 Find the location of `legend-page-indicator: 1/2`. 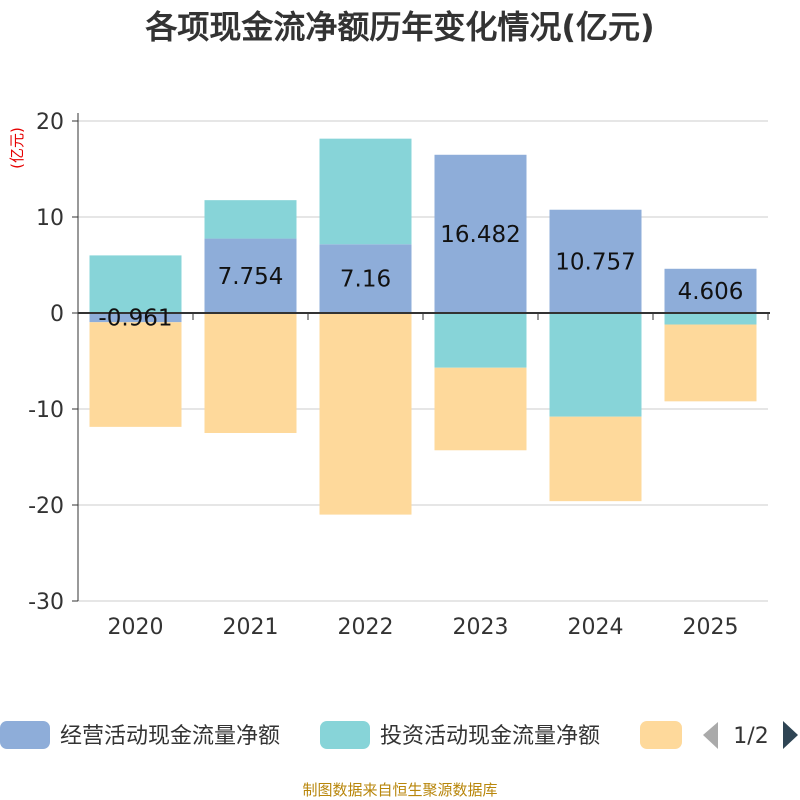

legend-page-indicator: 1/2 is located at coordinates (750, 736).